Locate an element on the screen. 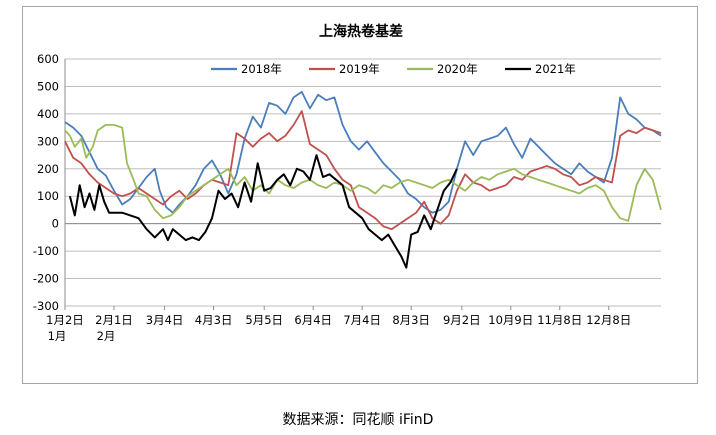 The height and width of the screenshot is (435, 716). y-tick-label: -200 is located at coordinates (46, 279).